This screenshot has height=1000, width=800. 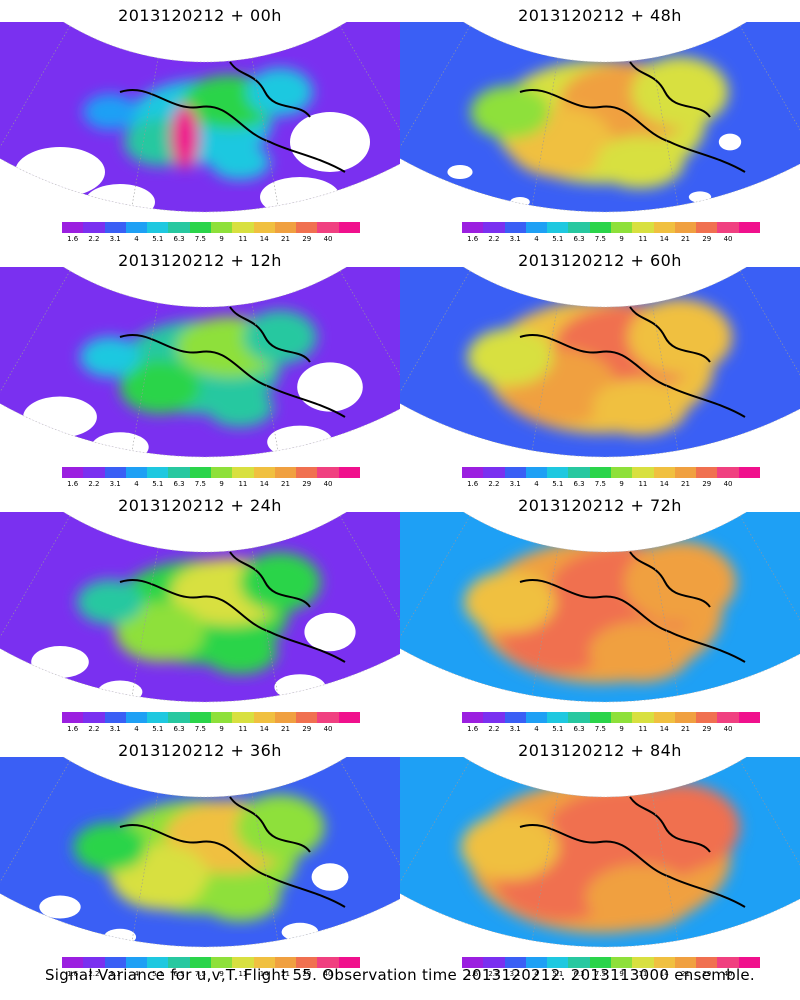 What do you see at coordinates (73, 484) in the screenshot?
I see `colorbar-tick-label: 1.6` at bounding box center [73, 484].